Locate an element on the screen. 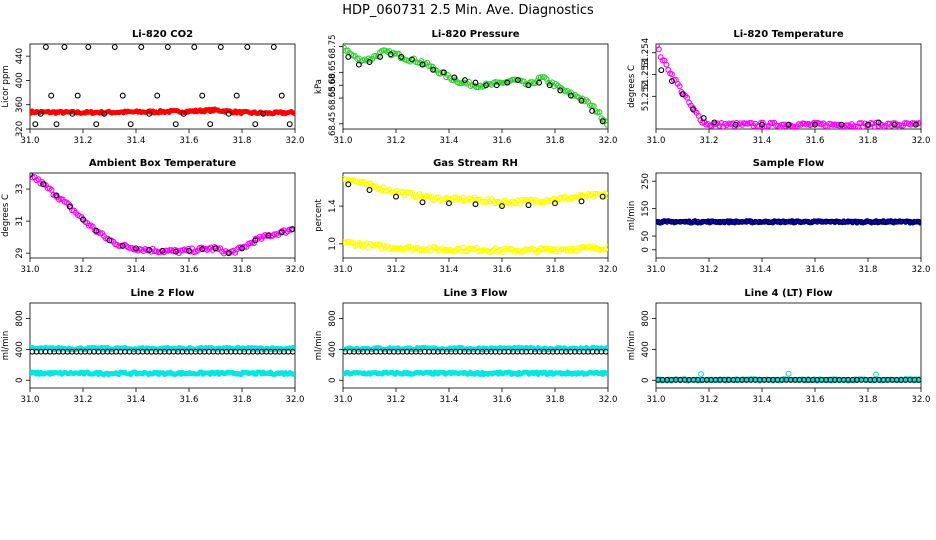 The image size is (936, 540). sample-ylabel: ml/min is located at coordinates (632, 216).